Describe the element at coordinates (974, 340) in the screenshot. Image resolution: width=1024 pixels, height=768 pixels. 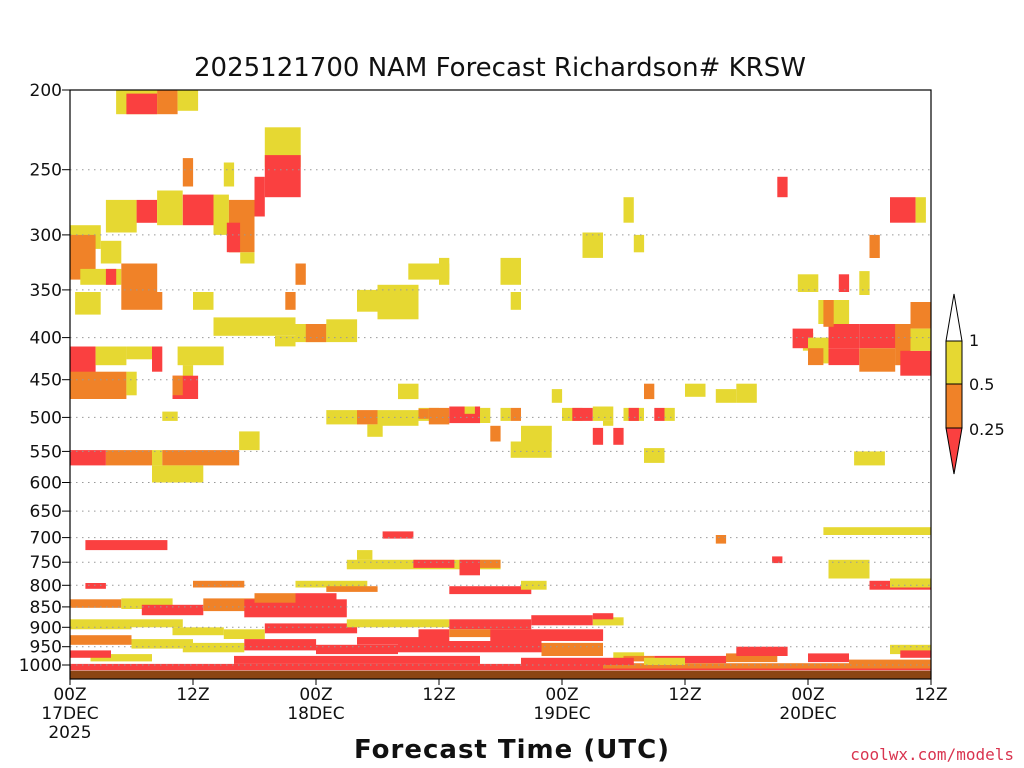
I see `legend-label-1: 1` at that location.